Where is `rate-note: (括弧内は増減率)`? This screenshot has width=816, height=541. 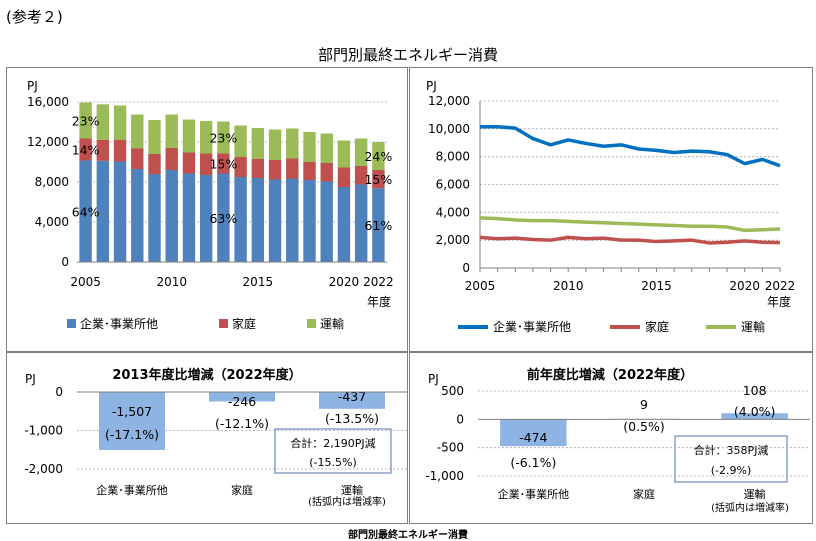
rate-note: (括弧内は増減率) is located at coordinates (750, 507).